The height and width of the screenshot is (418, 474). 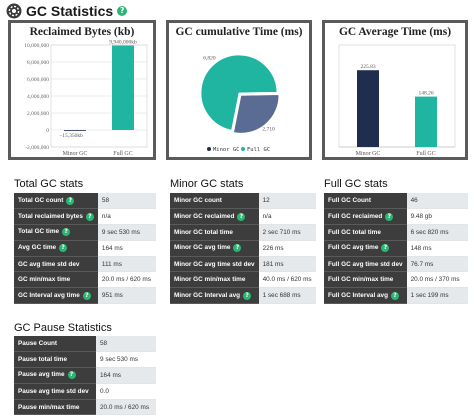 I want to click on legend-swatch, so click(x=243, y=149).